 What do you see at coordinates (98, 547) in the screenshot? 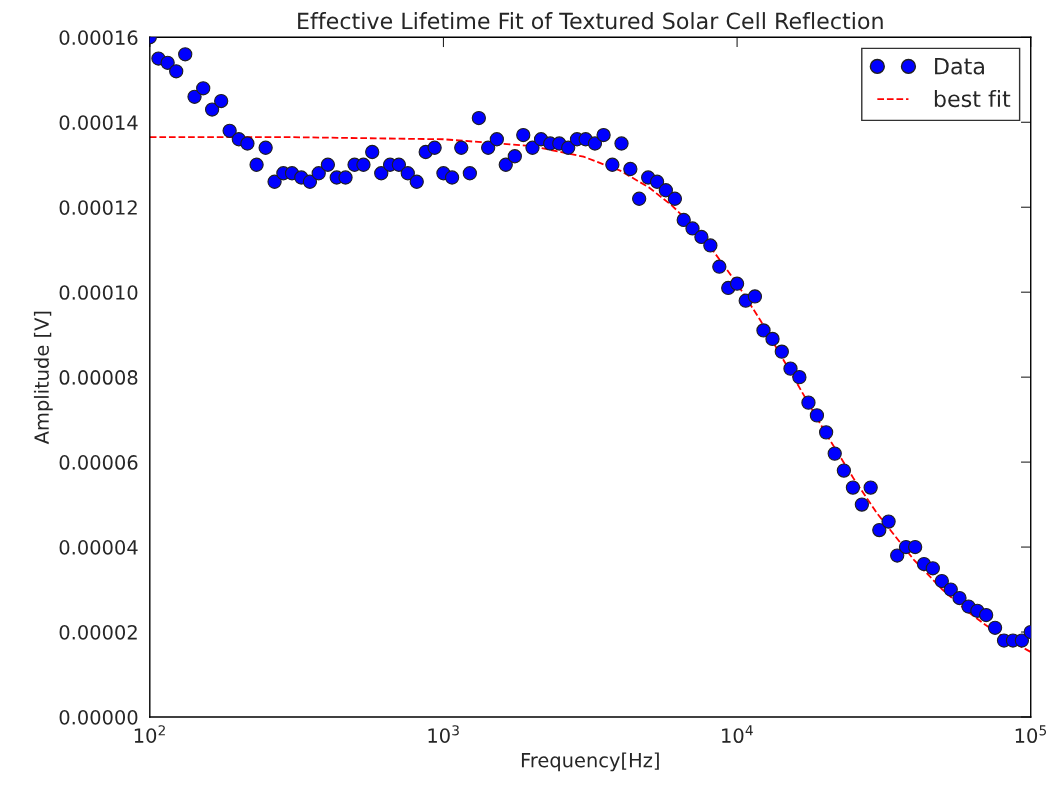
I see `y-tick-label: 0.00004` at bounding box center [98, 547].